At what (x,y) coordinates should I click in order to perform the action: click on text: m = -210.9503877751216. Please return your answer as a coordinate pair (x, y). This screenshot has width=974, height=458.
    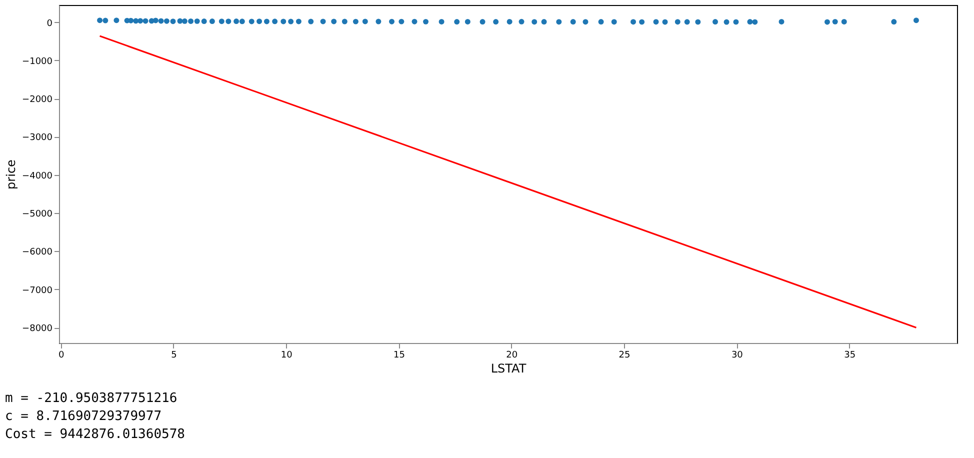
    Looking at the image, I should click on (91, 398).